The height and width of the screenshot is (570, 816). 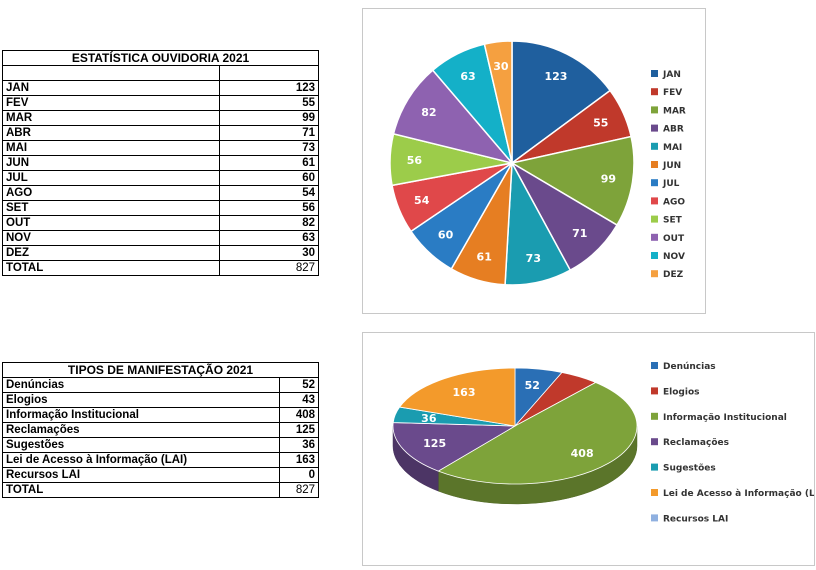 What do you see at coordinates (111, 118) in the screenshot?
I see `row-label: MAR` at bounding box center [111, 118].